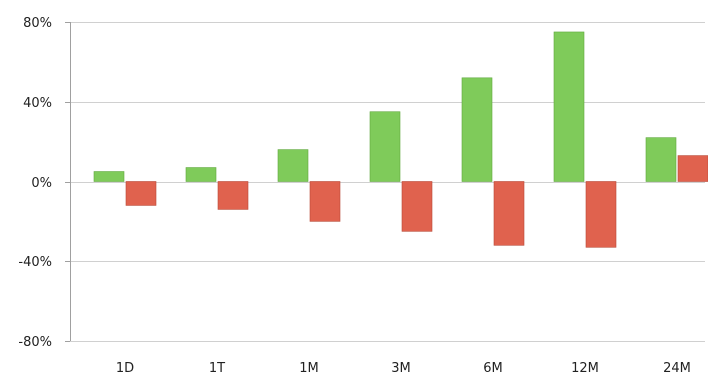 The width and height of the screenshot is (708, 377). I want to click on y-tick-label: 80%, so click(37, 23).